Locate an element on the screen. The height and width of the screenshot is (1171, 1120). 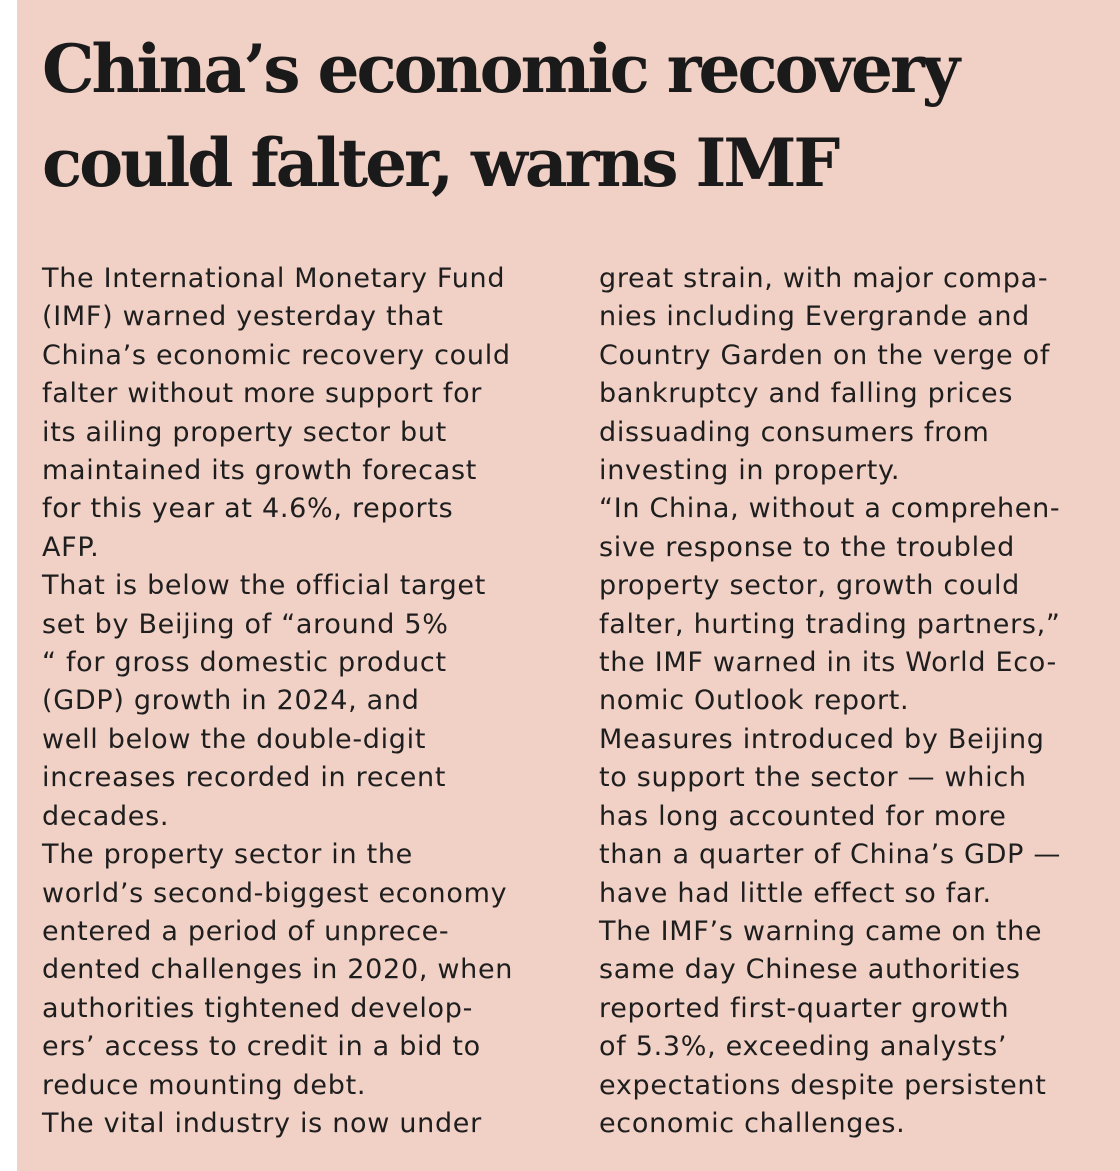
body-line: The International Monetary Fund is located at coordinates (274, 278).